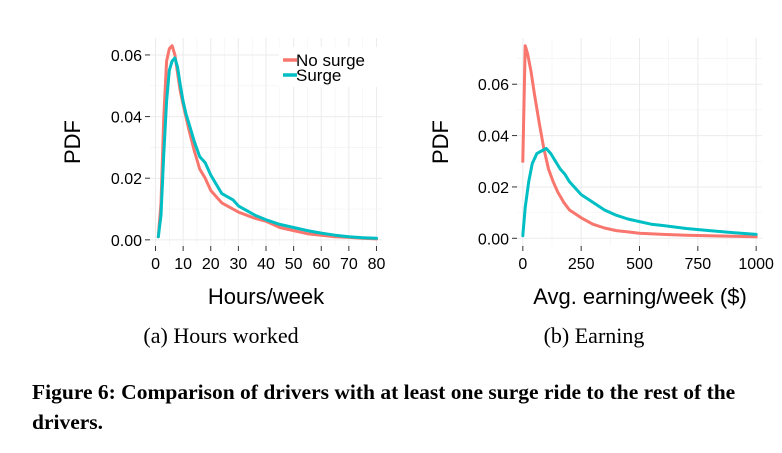  What do you see at coordinates (640, 296) in the screenshot?
I see `x-axis-title-earning: Avg. earning/week ($)` at bounding box center [640, 296].